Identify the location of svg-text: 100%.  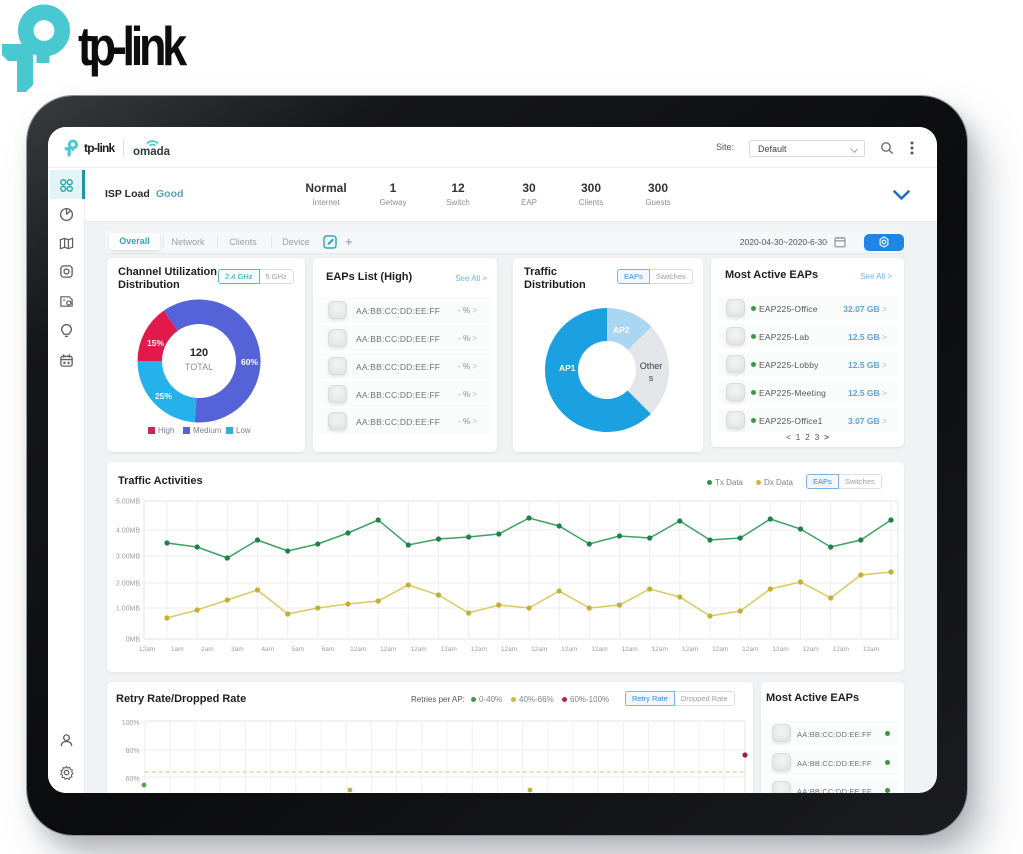
(131, 723).